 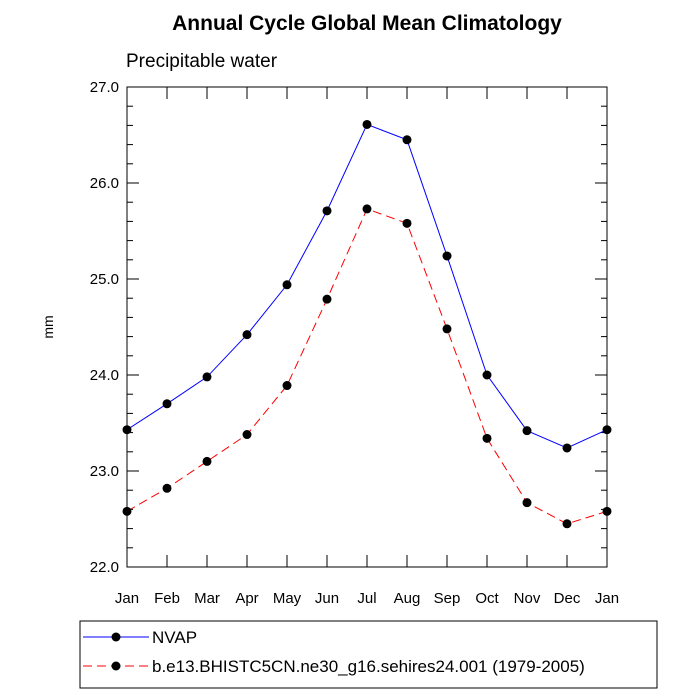 I want to click on x-tick-label: May, so click(x=287, y=598).